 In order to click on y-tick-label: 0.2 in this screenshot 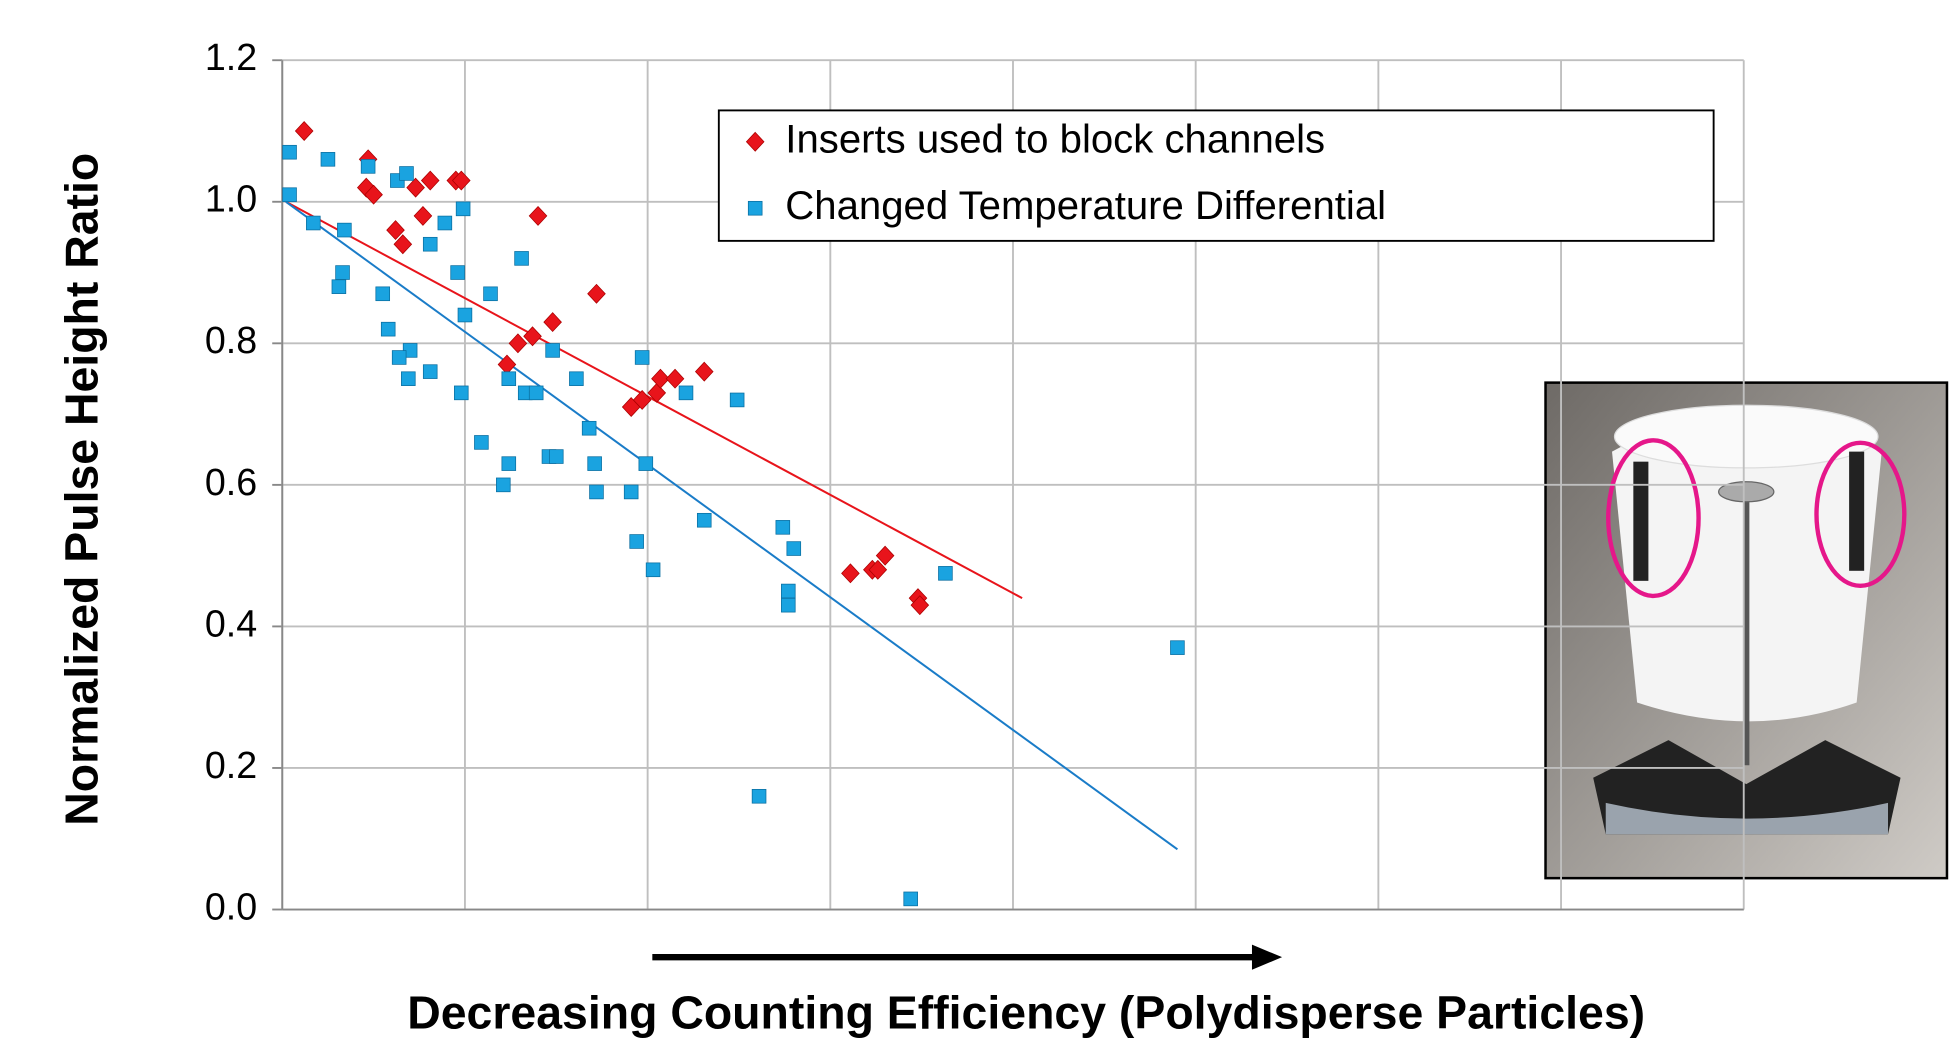, I will do `click(231, 765)`.